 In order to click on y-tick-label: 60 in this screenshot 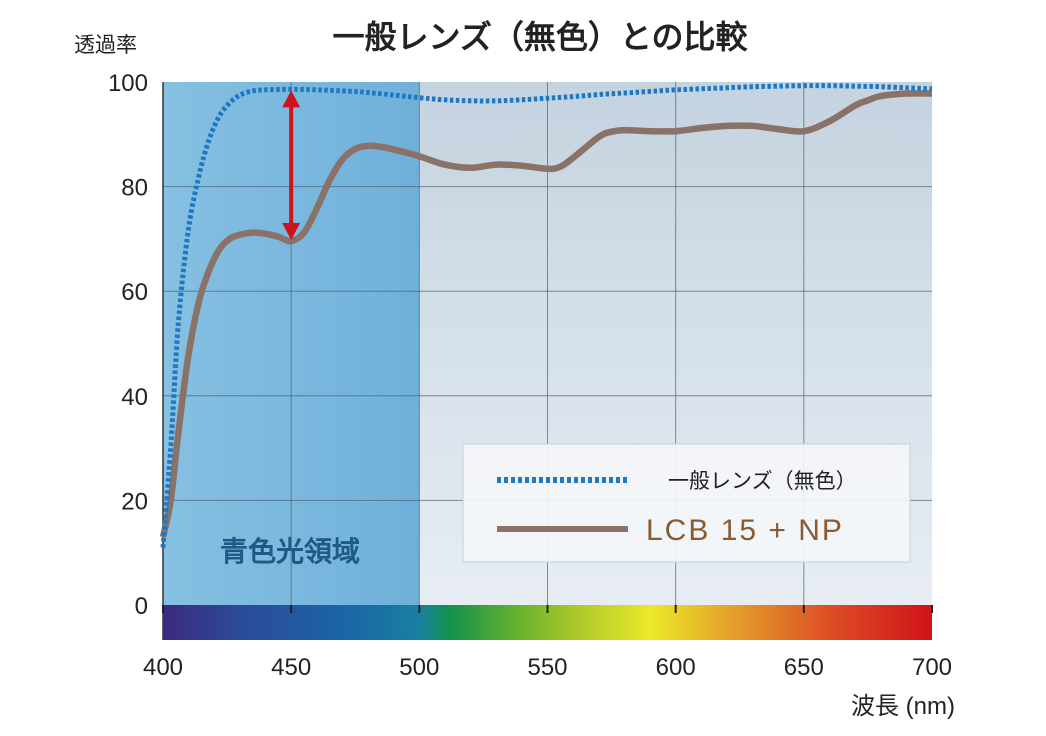, I will do `click(134, 292)`.